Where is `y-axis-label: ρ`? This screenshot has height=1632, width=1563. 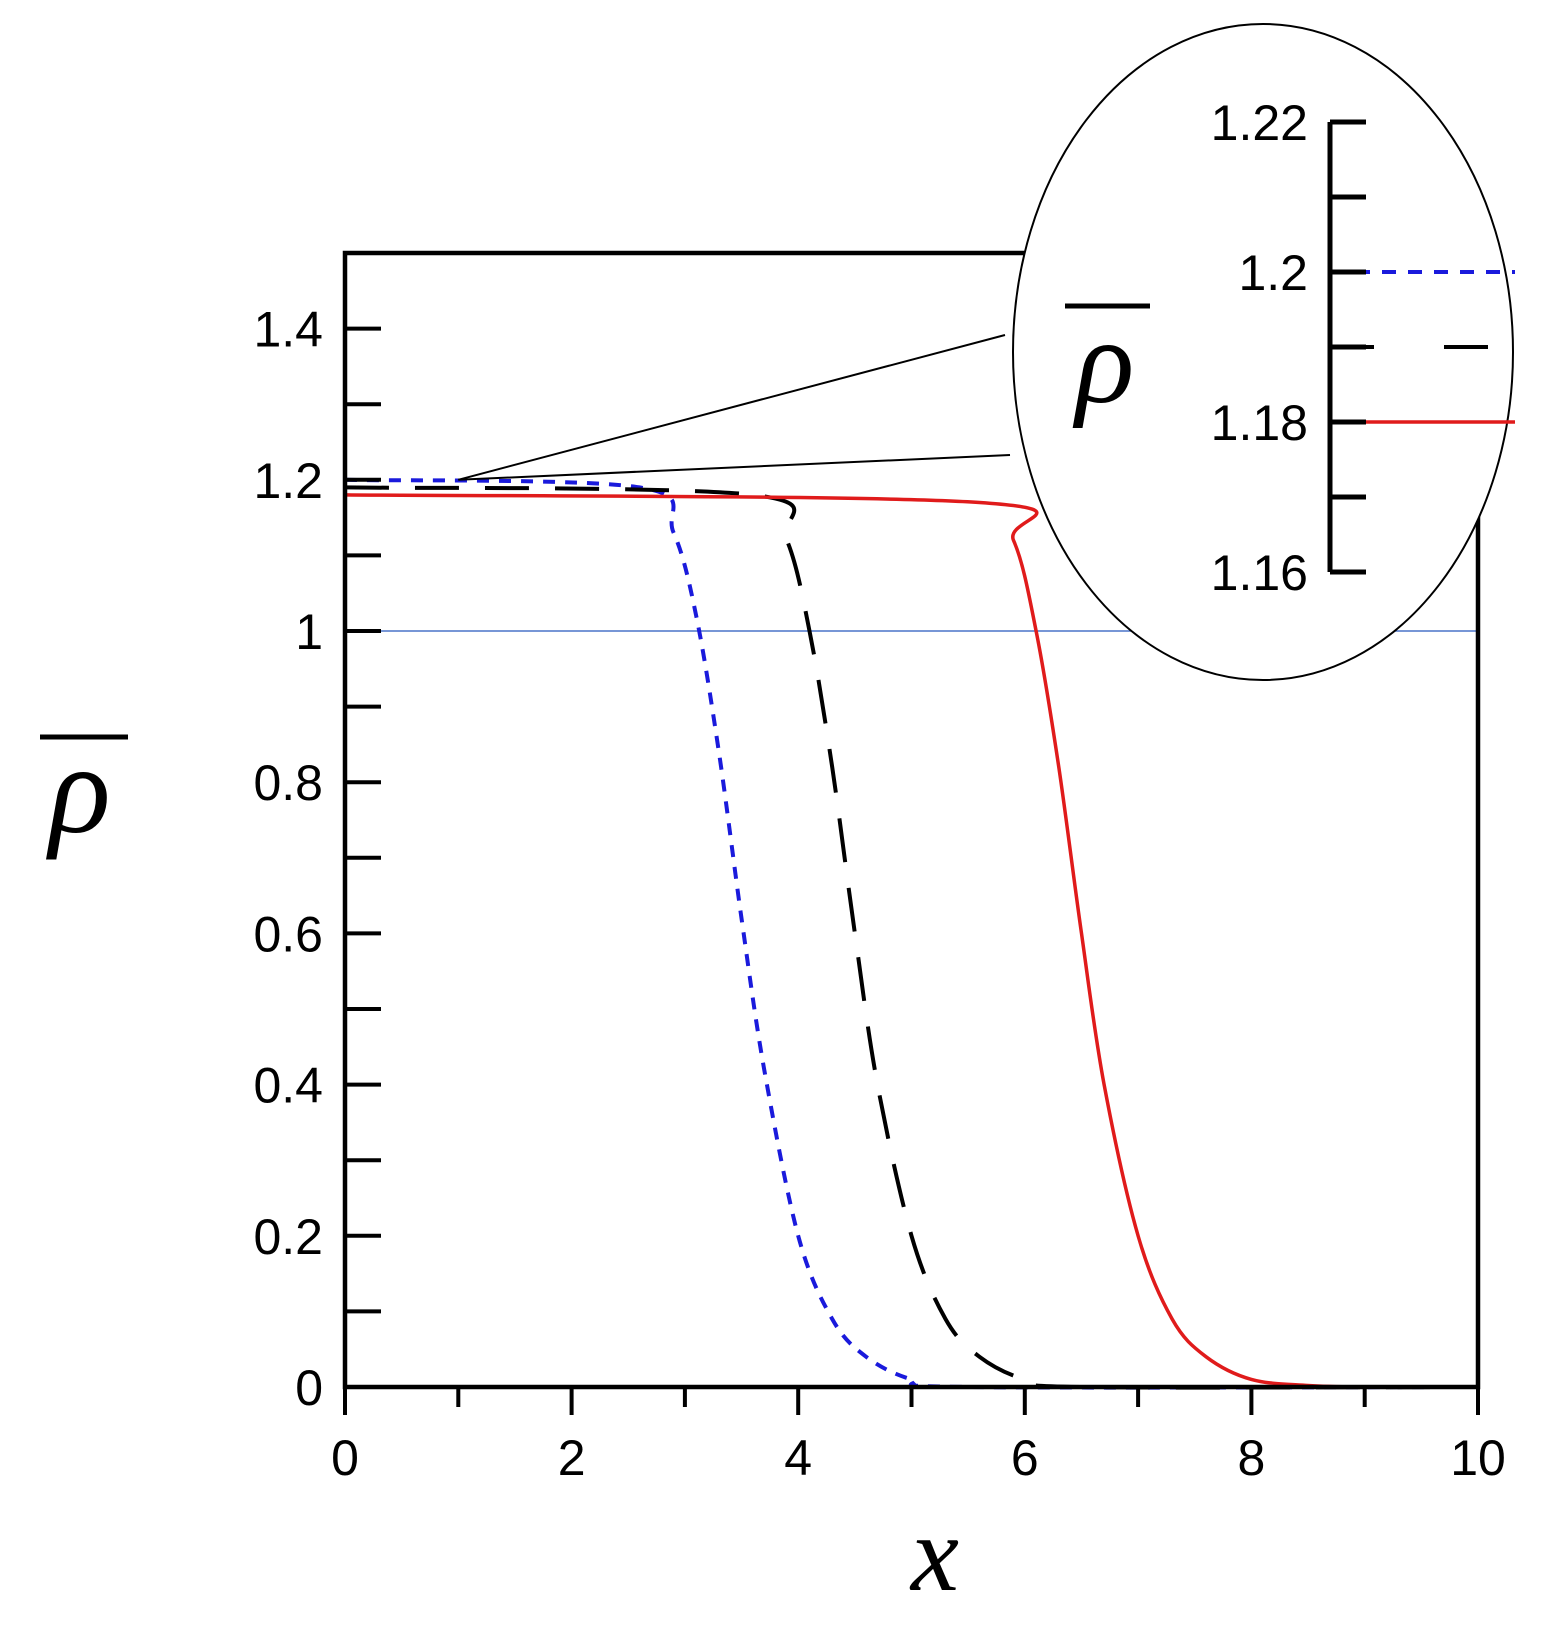 y-axis-label: ρ is located at coordinates (77, 789).